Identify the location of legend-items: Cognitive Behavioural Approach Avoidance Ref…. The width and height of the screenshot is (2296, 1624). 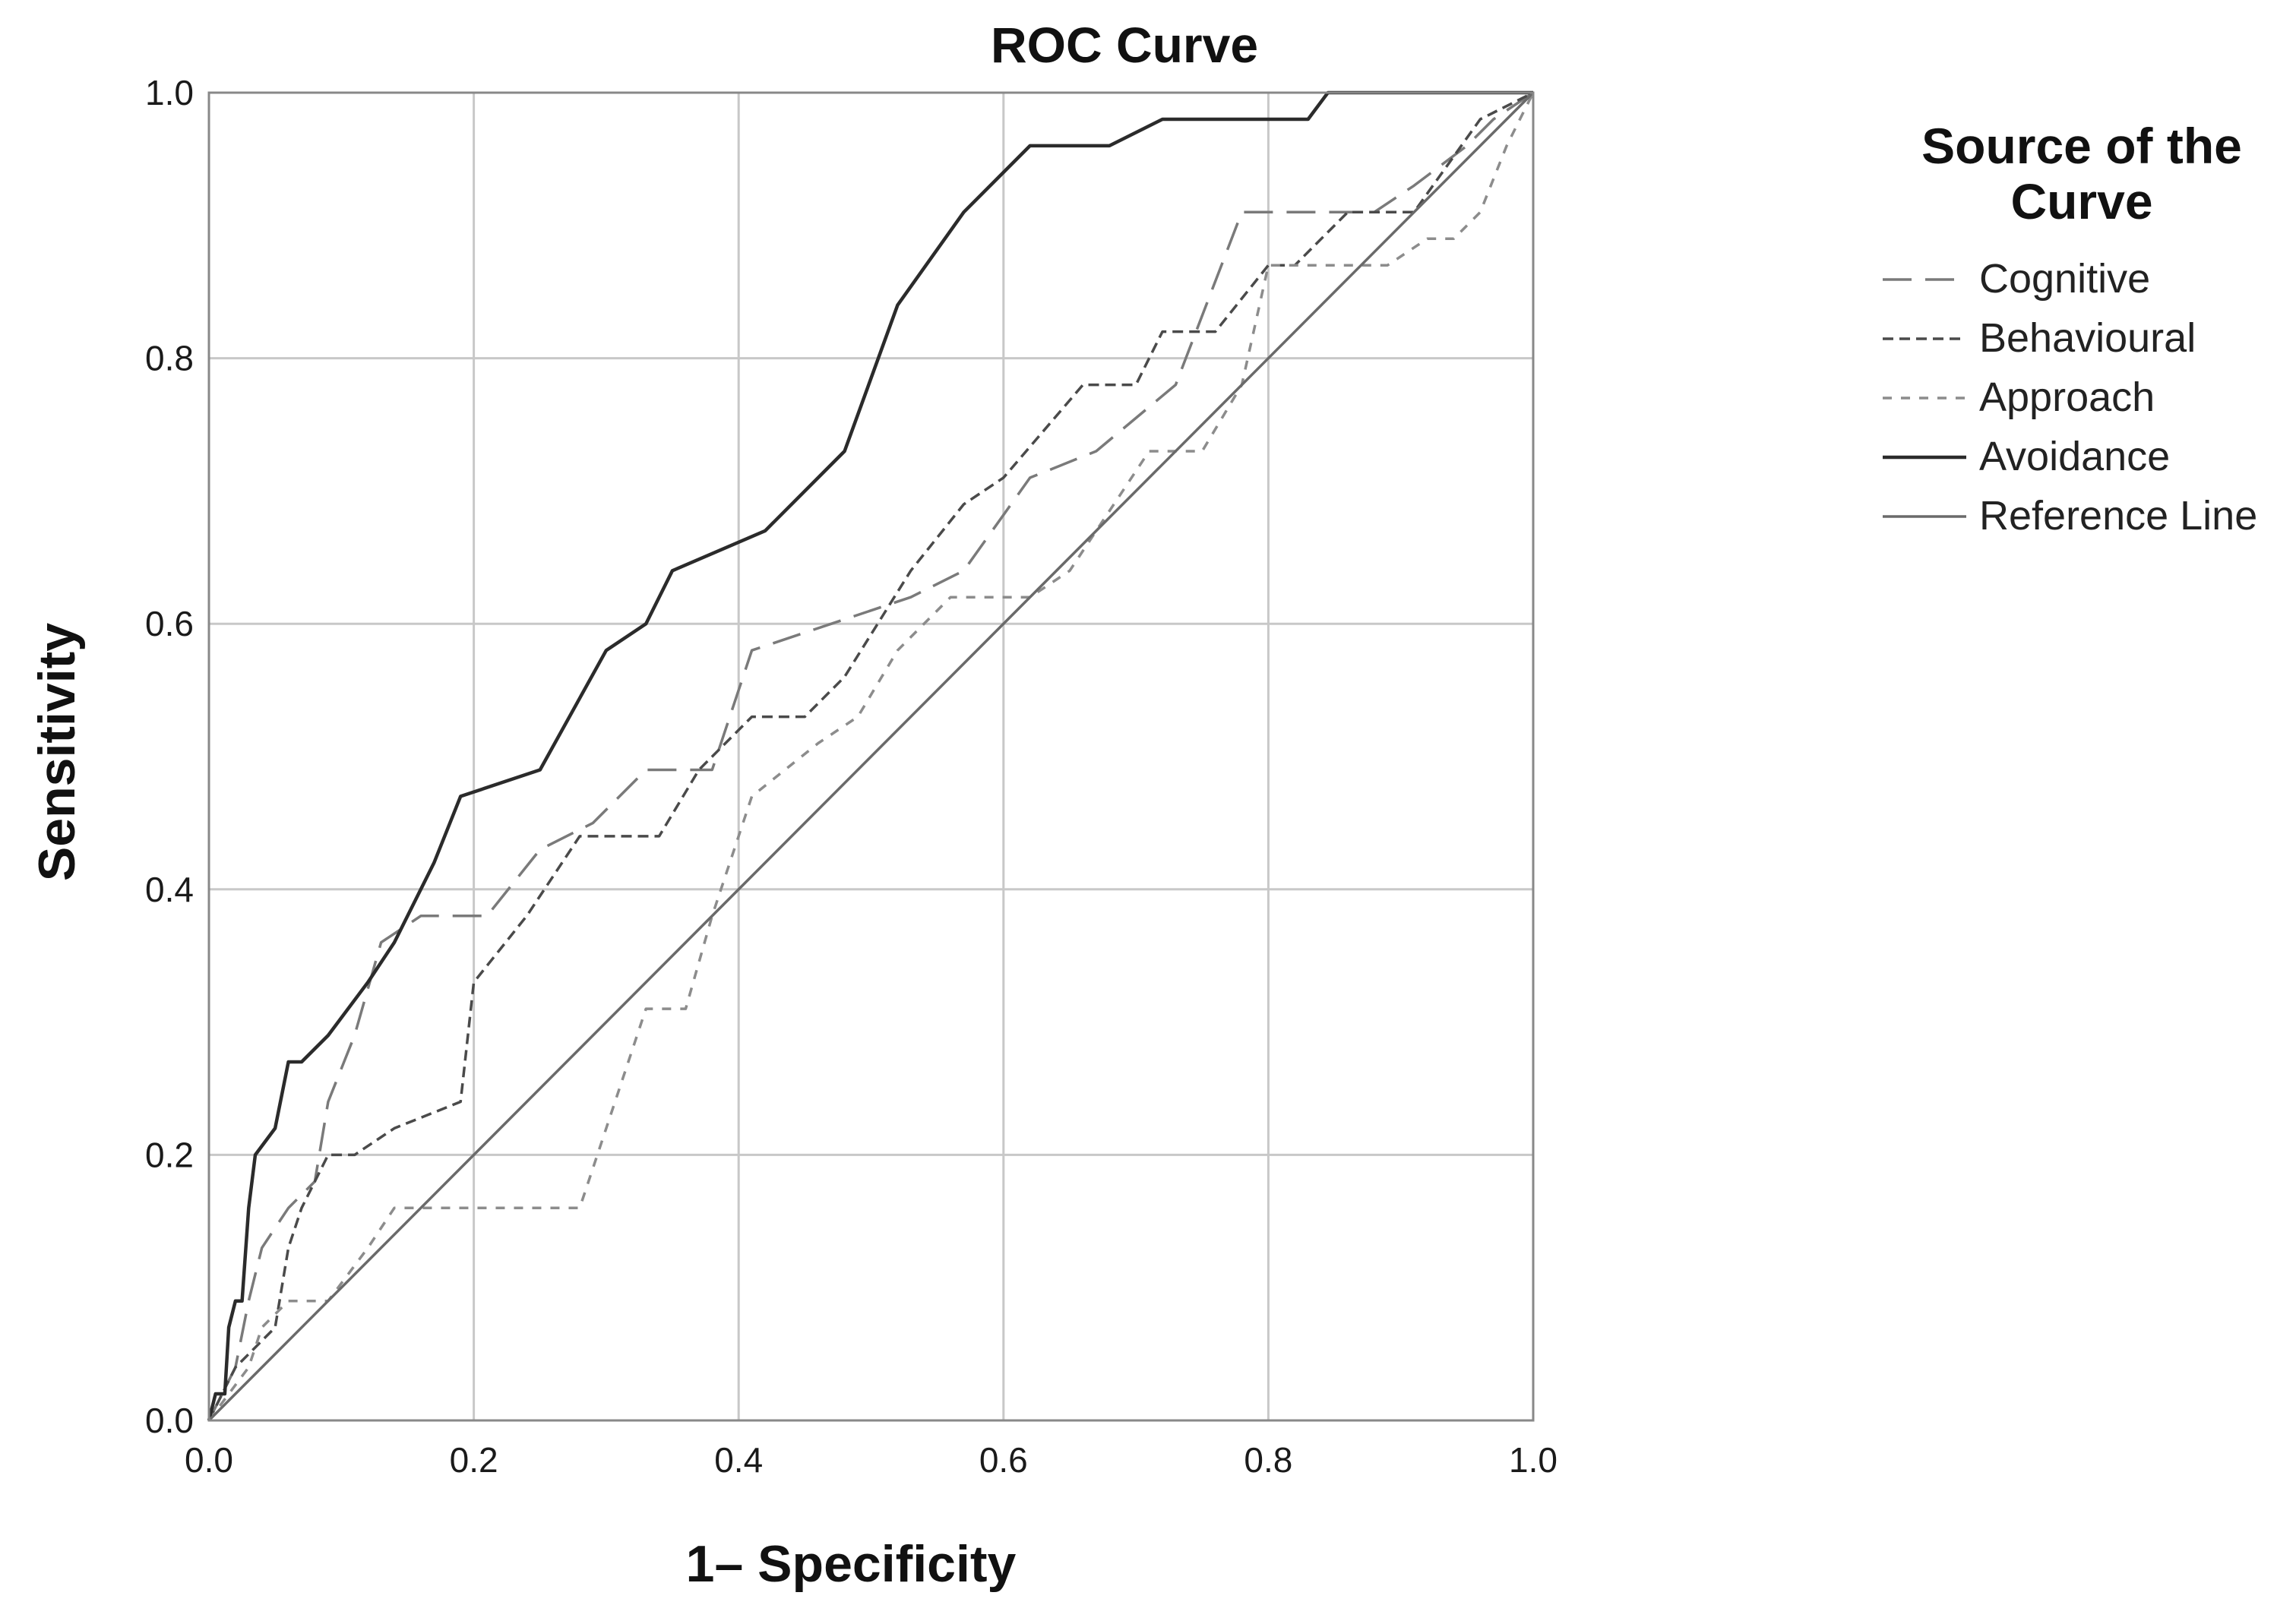
(2070, 397).